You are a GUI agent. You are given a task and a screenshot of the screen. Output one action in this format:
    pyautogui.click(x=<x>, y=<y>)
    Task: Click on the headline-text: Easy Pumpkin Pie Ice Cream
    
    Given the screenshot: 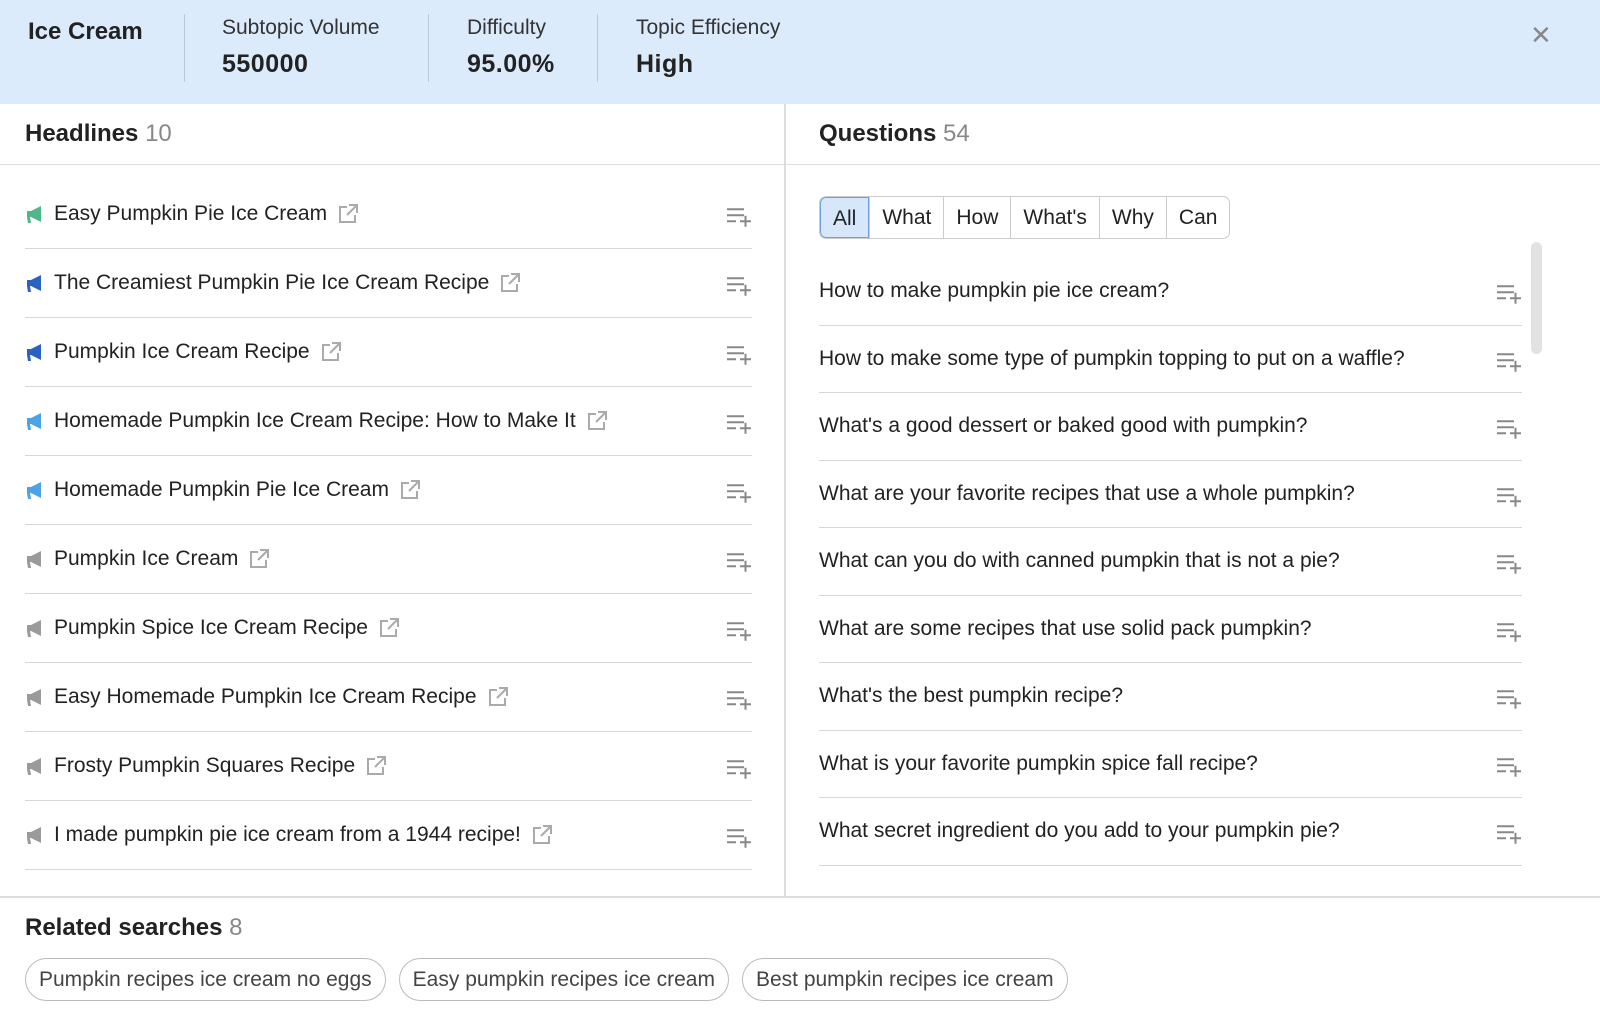 What is the action you would take?
    pyautogui.click(x=191, y=213)
    